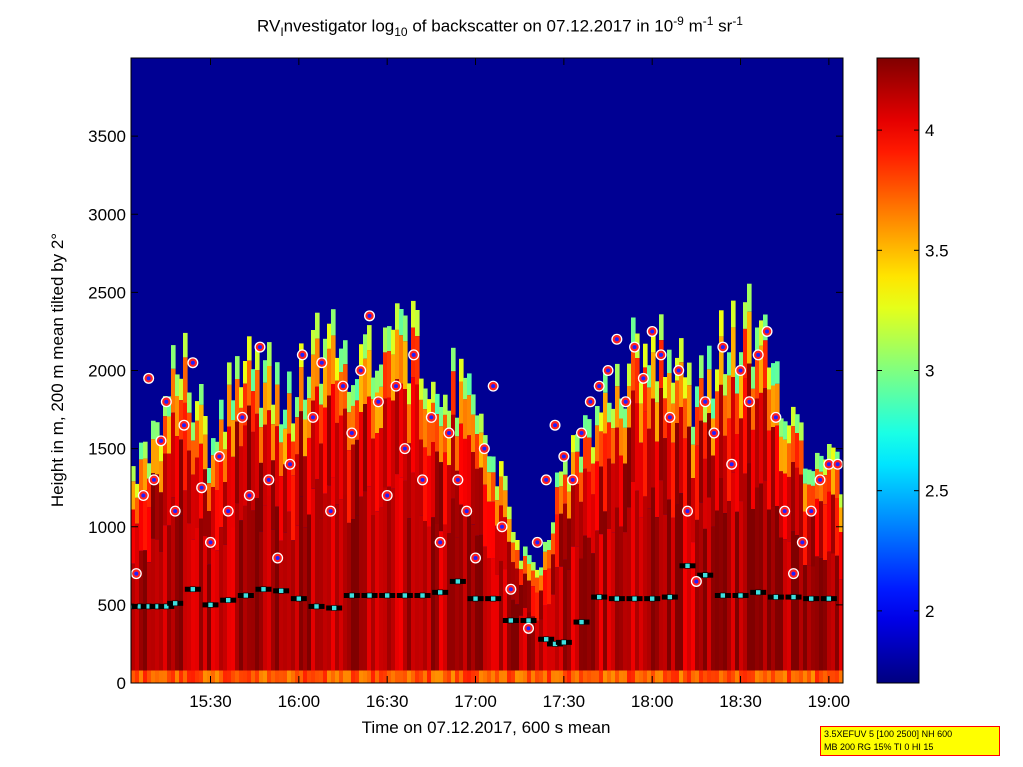 This screenshot has width=1023, height=767. Describe the element at coordinates (937, 250) in the screenshot. I see `colorbar-tick-label: 3.5` at that location.